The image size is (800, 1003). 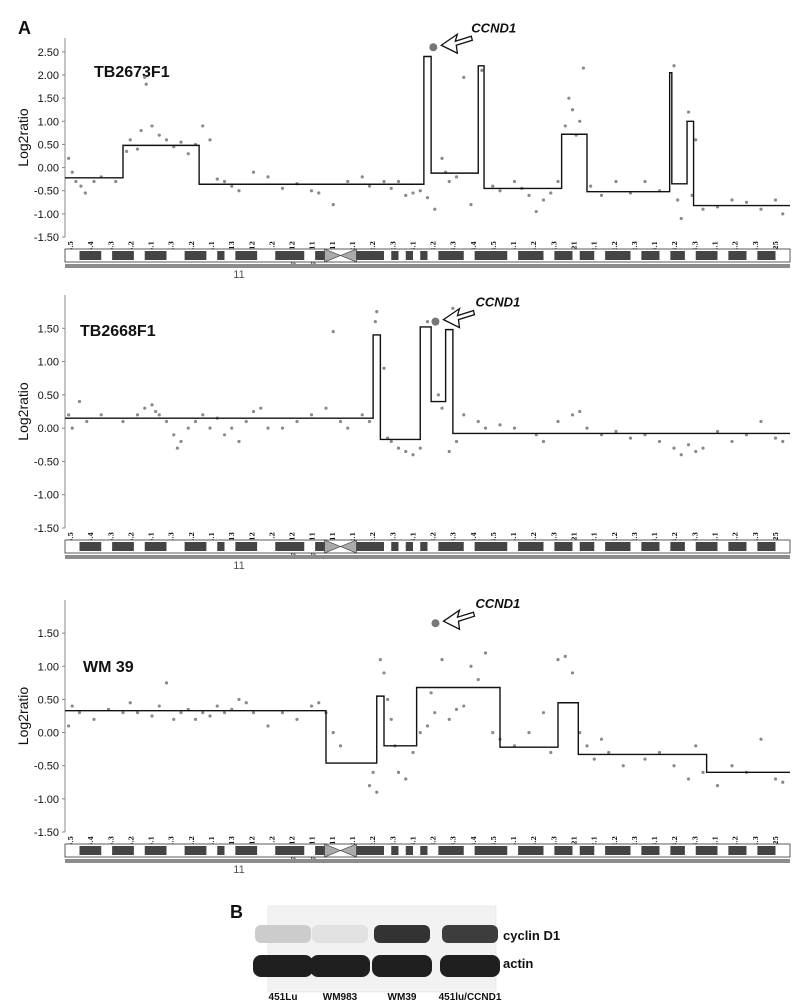 What do you see at coordinates (24, 28) in the screenshot?
I see `panel-letter-a: A` at bounding box center [24, 28].